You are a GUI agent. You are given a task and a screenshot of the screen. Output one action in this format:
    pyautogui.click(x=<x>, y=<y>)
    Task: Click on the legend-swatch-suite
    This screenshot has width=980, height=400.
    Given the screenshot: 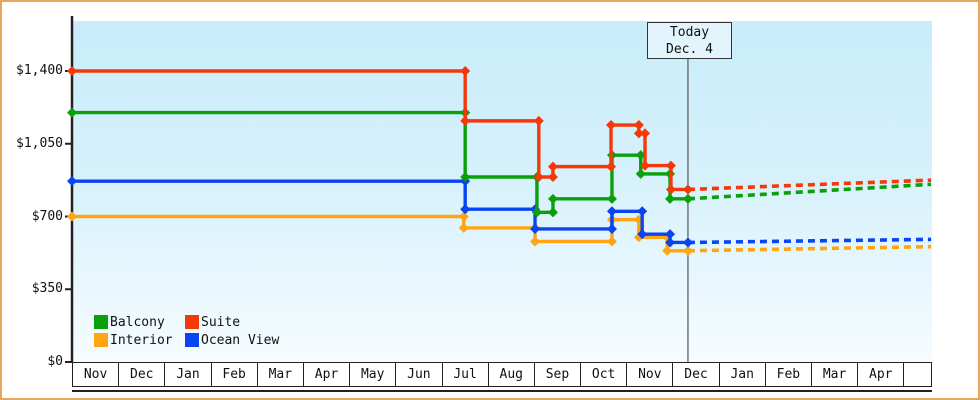 What is the action you would take?
    pyautogui.click(x=192, y=322)
    